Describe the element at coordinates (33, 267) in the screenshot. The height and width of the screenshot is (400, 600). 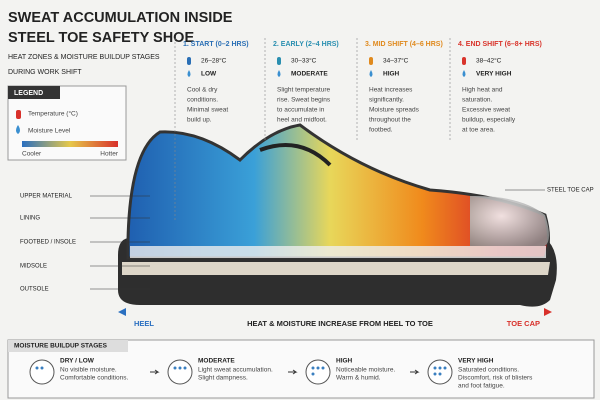
I see `part-label: MIDSOLE` at that location.